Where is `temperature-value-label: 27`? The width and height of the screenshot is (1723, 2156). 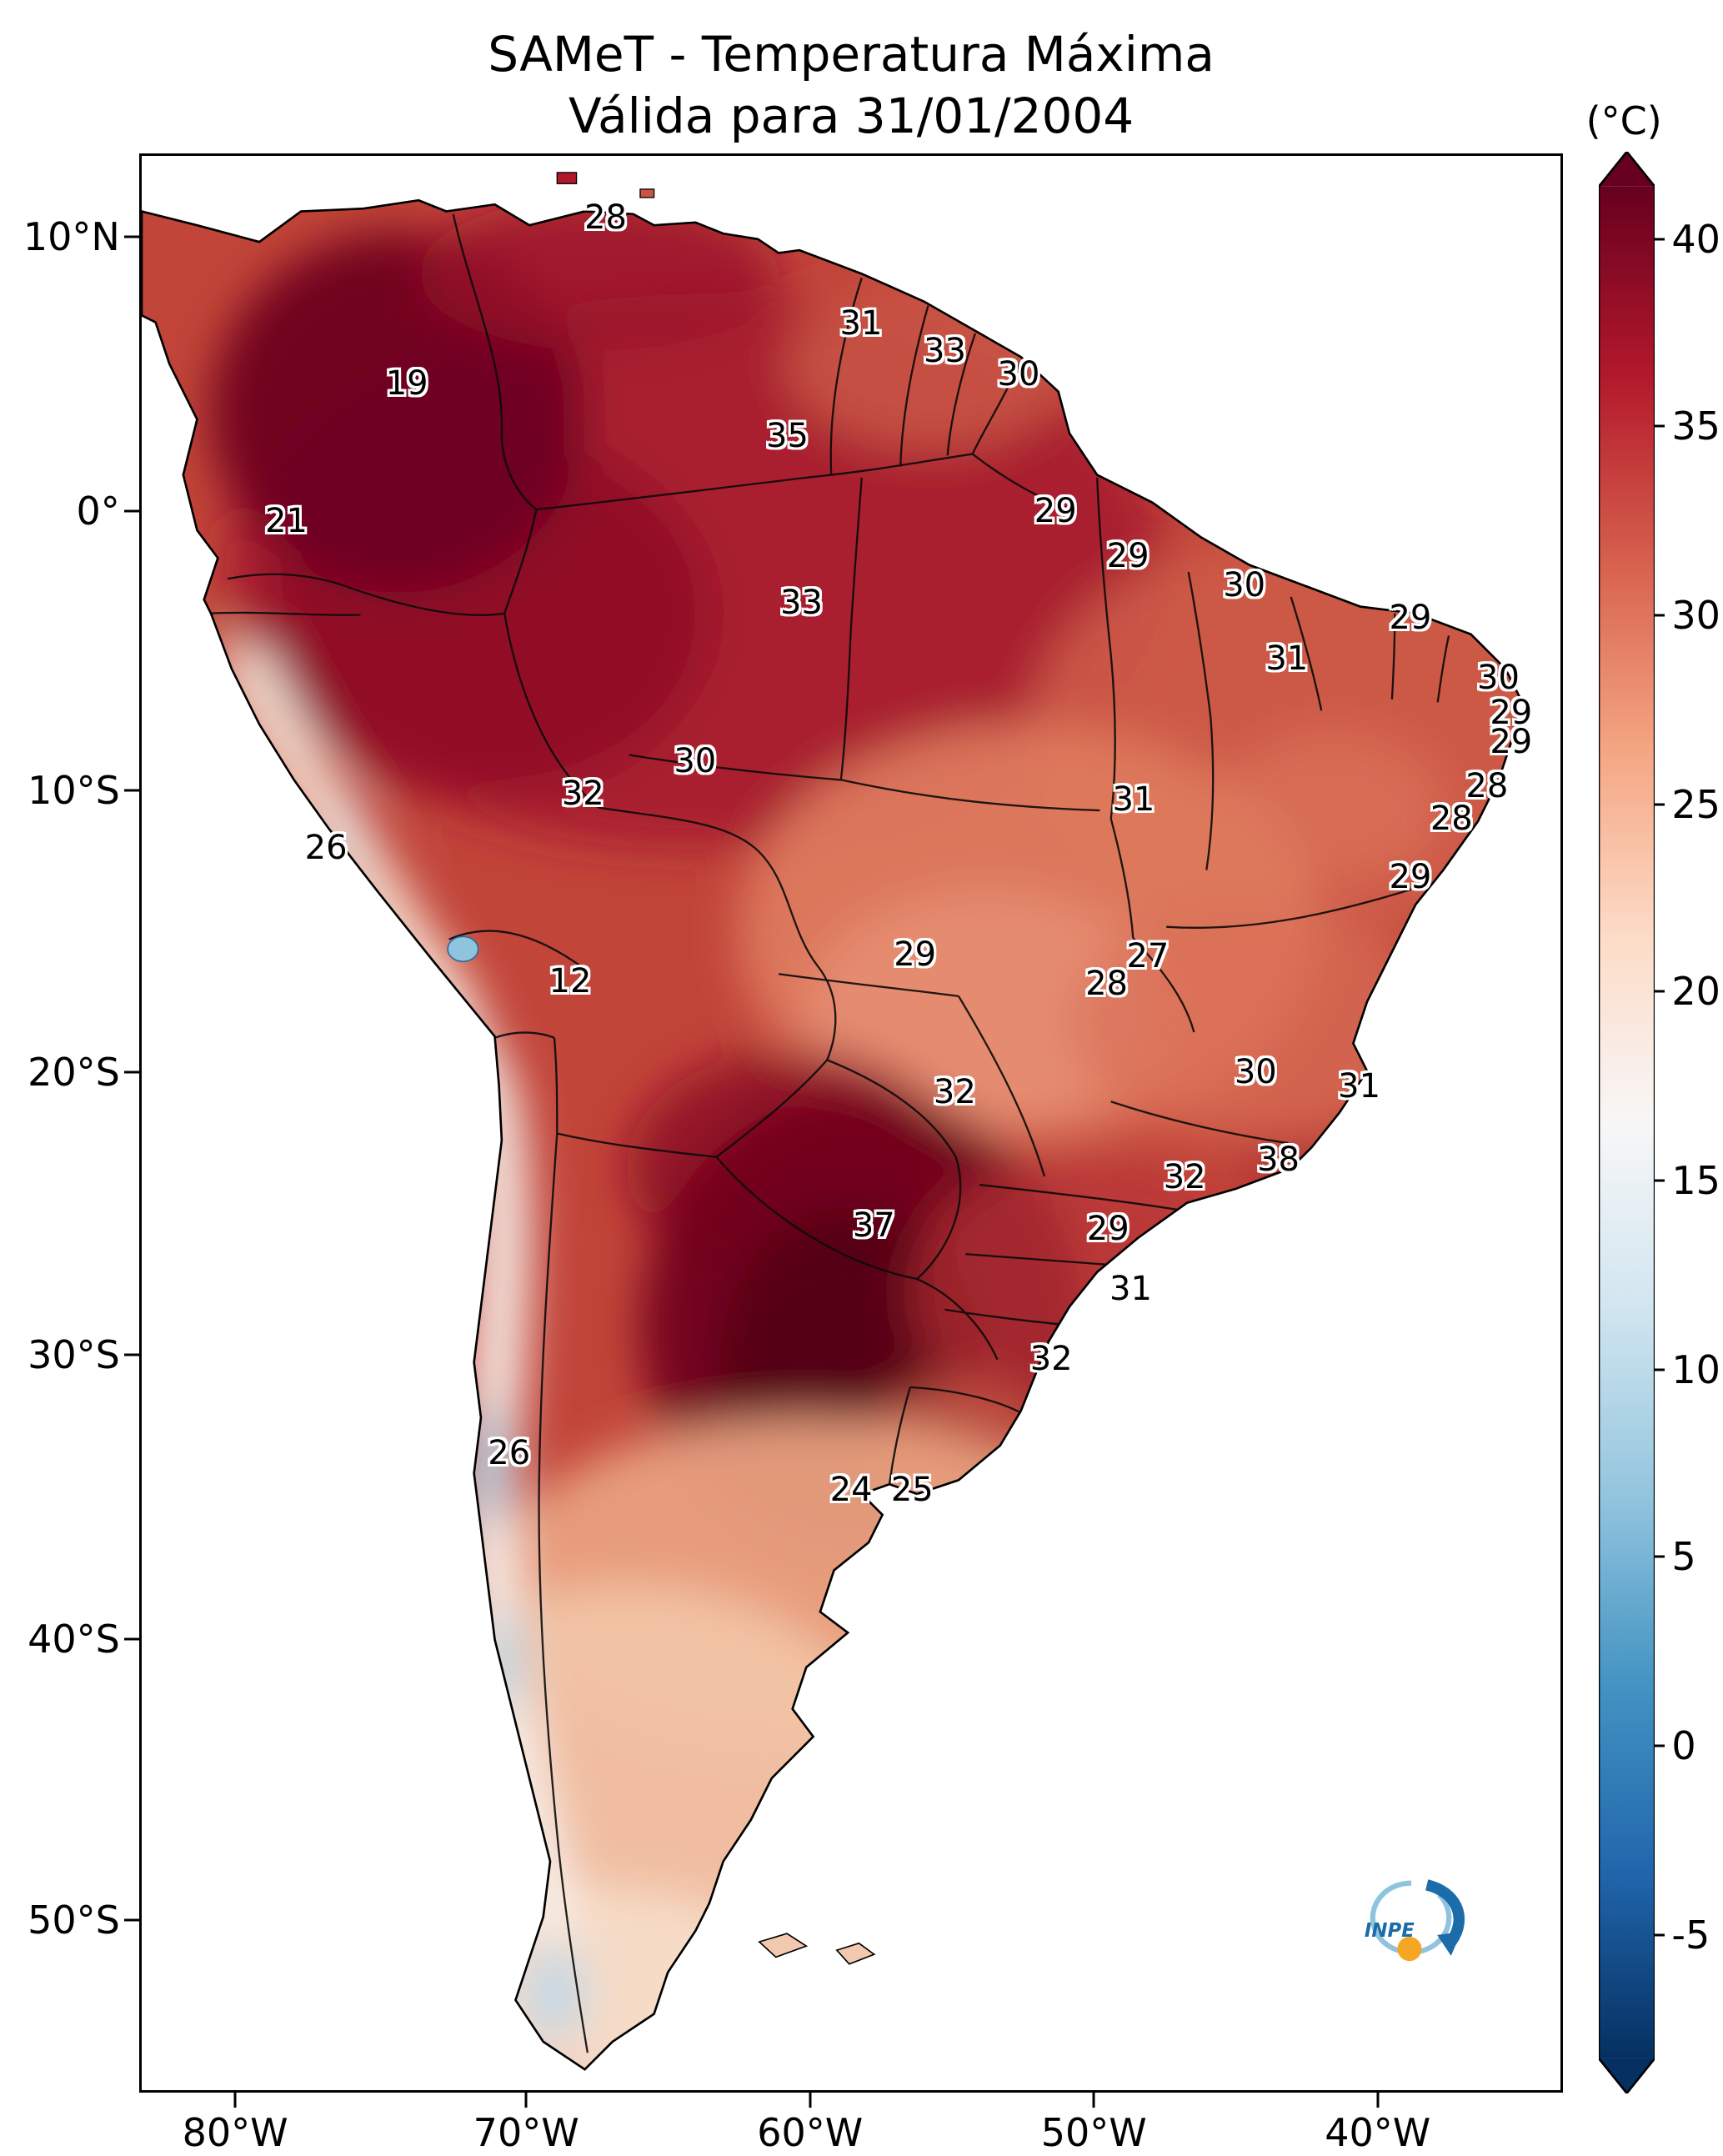 temperature-value-label: 27 is located at coordinates (1148, 957).